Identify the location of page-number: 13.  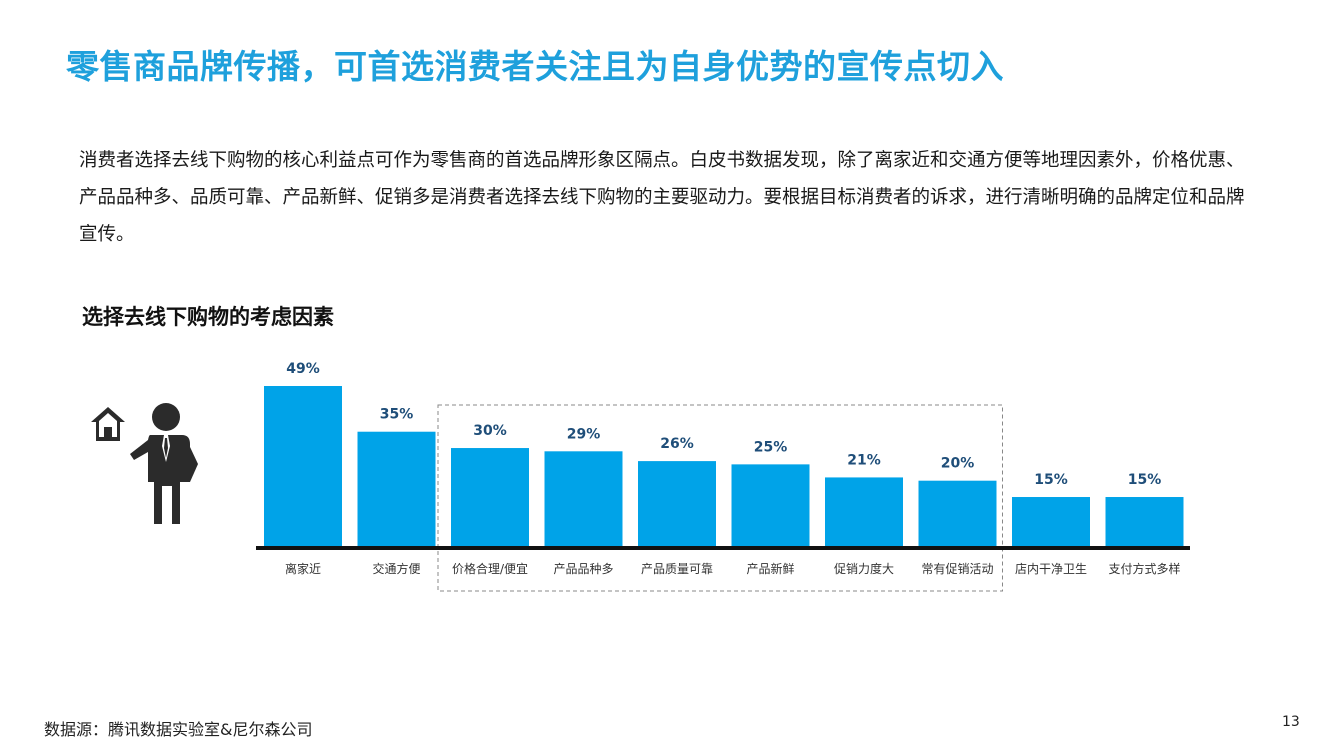
(1291, 722).